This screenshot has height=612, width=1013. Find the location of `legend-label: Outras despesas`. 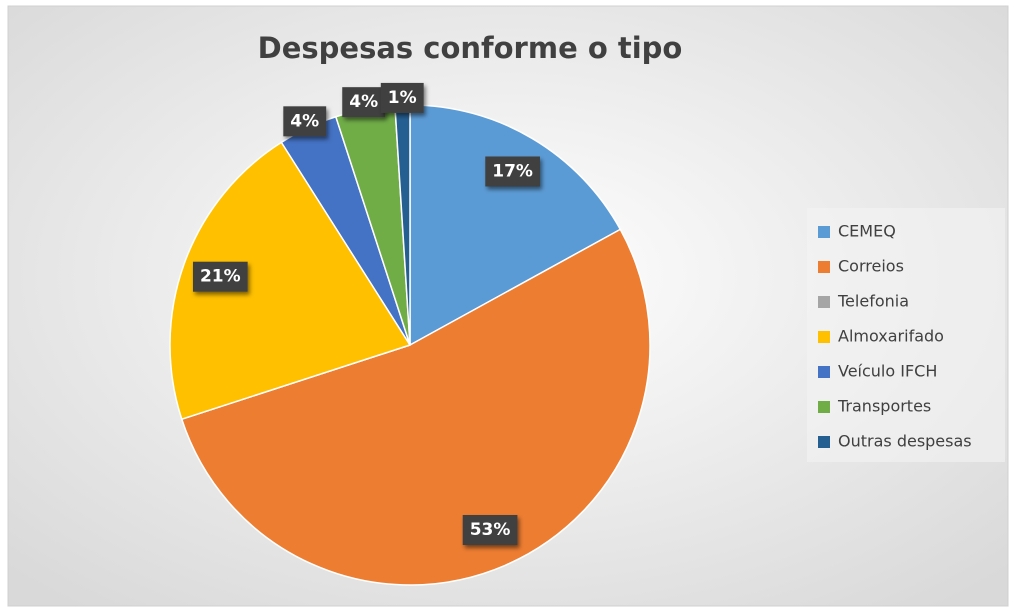

legend-label: Outras despesas is located at coordinates (905, 441).